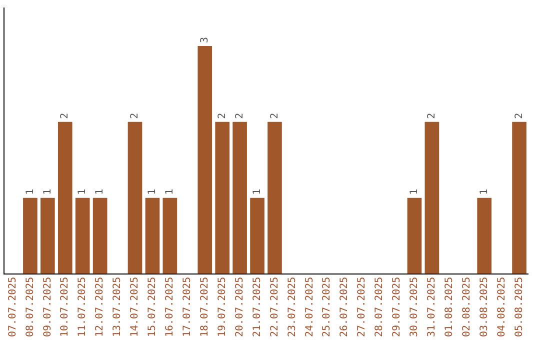 The height and width of the screenshot is (340, 540). Describe the element at coordinates (204, 39) in the screenshot. I see `data-label: 3` at that location.